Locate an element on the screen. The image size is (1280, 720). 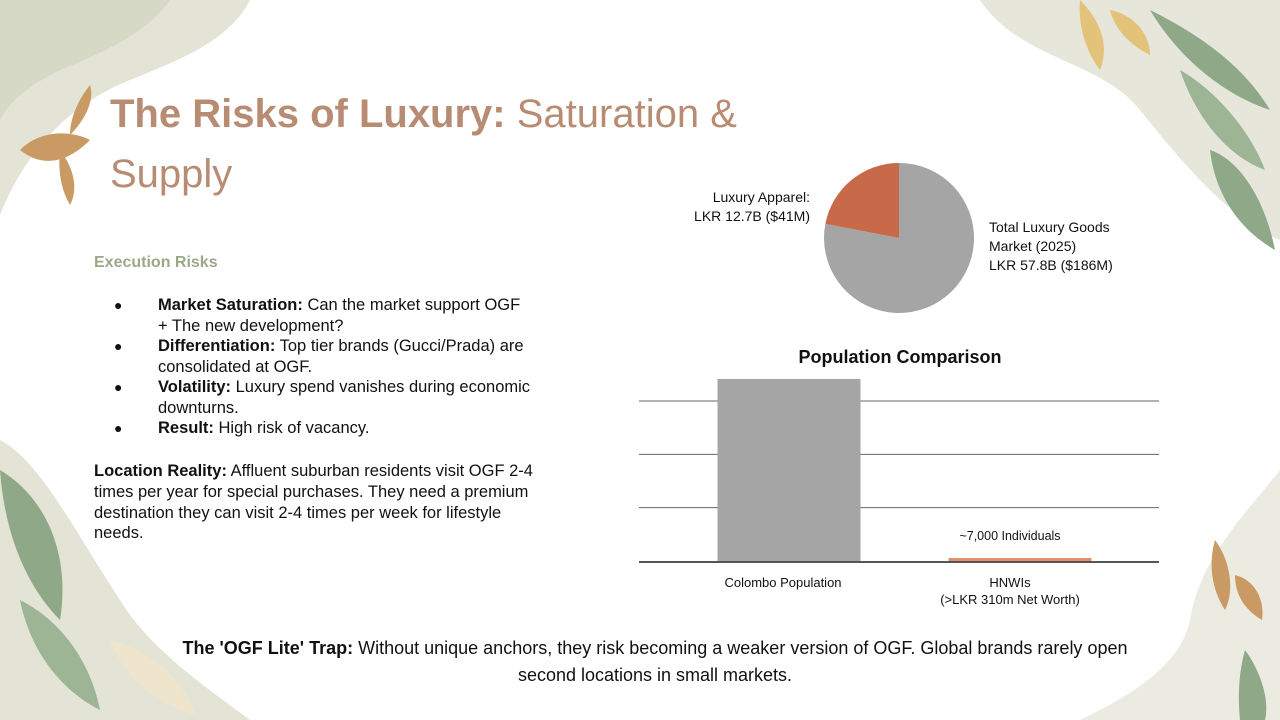
section-heading: Execution Risks is located at coordinates (156, 262).